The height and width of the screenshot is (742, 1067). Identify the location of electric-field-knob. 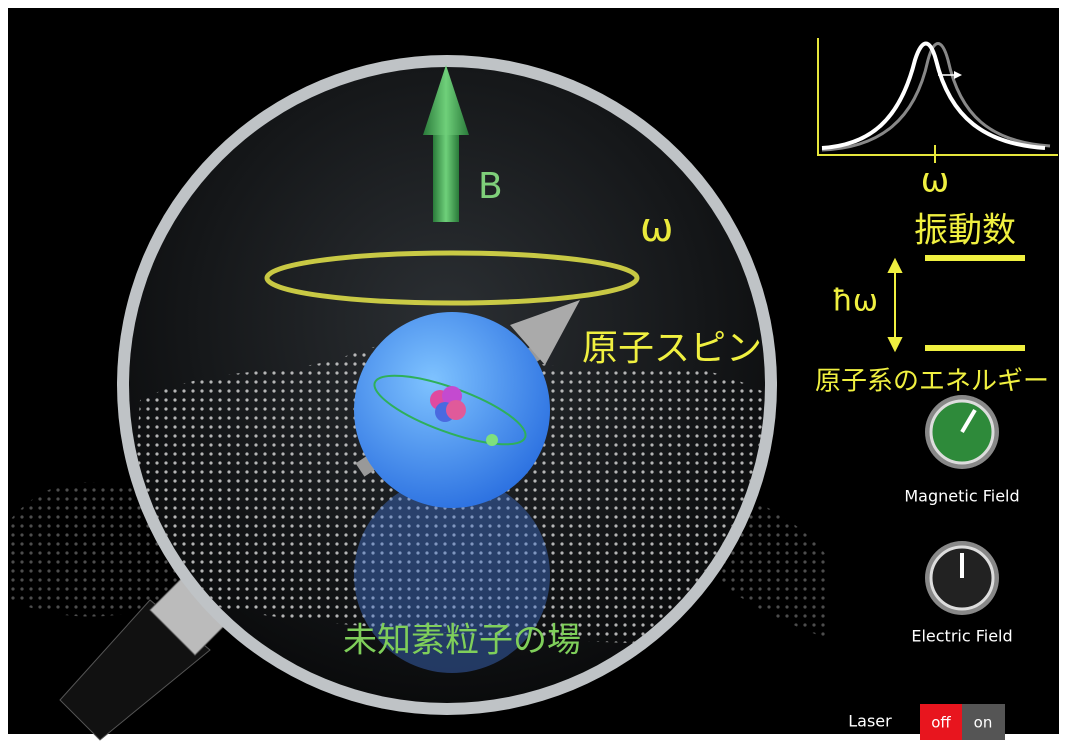
(962, 578).